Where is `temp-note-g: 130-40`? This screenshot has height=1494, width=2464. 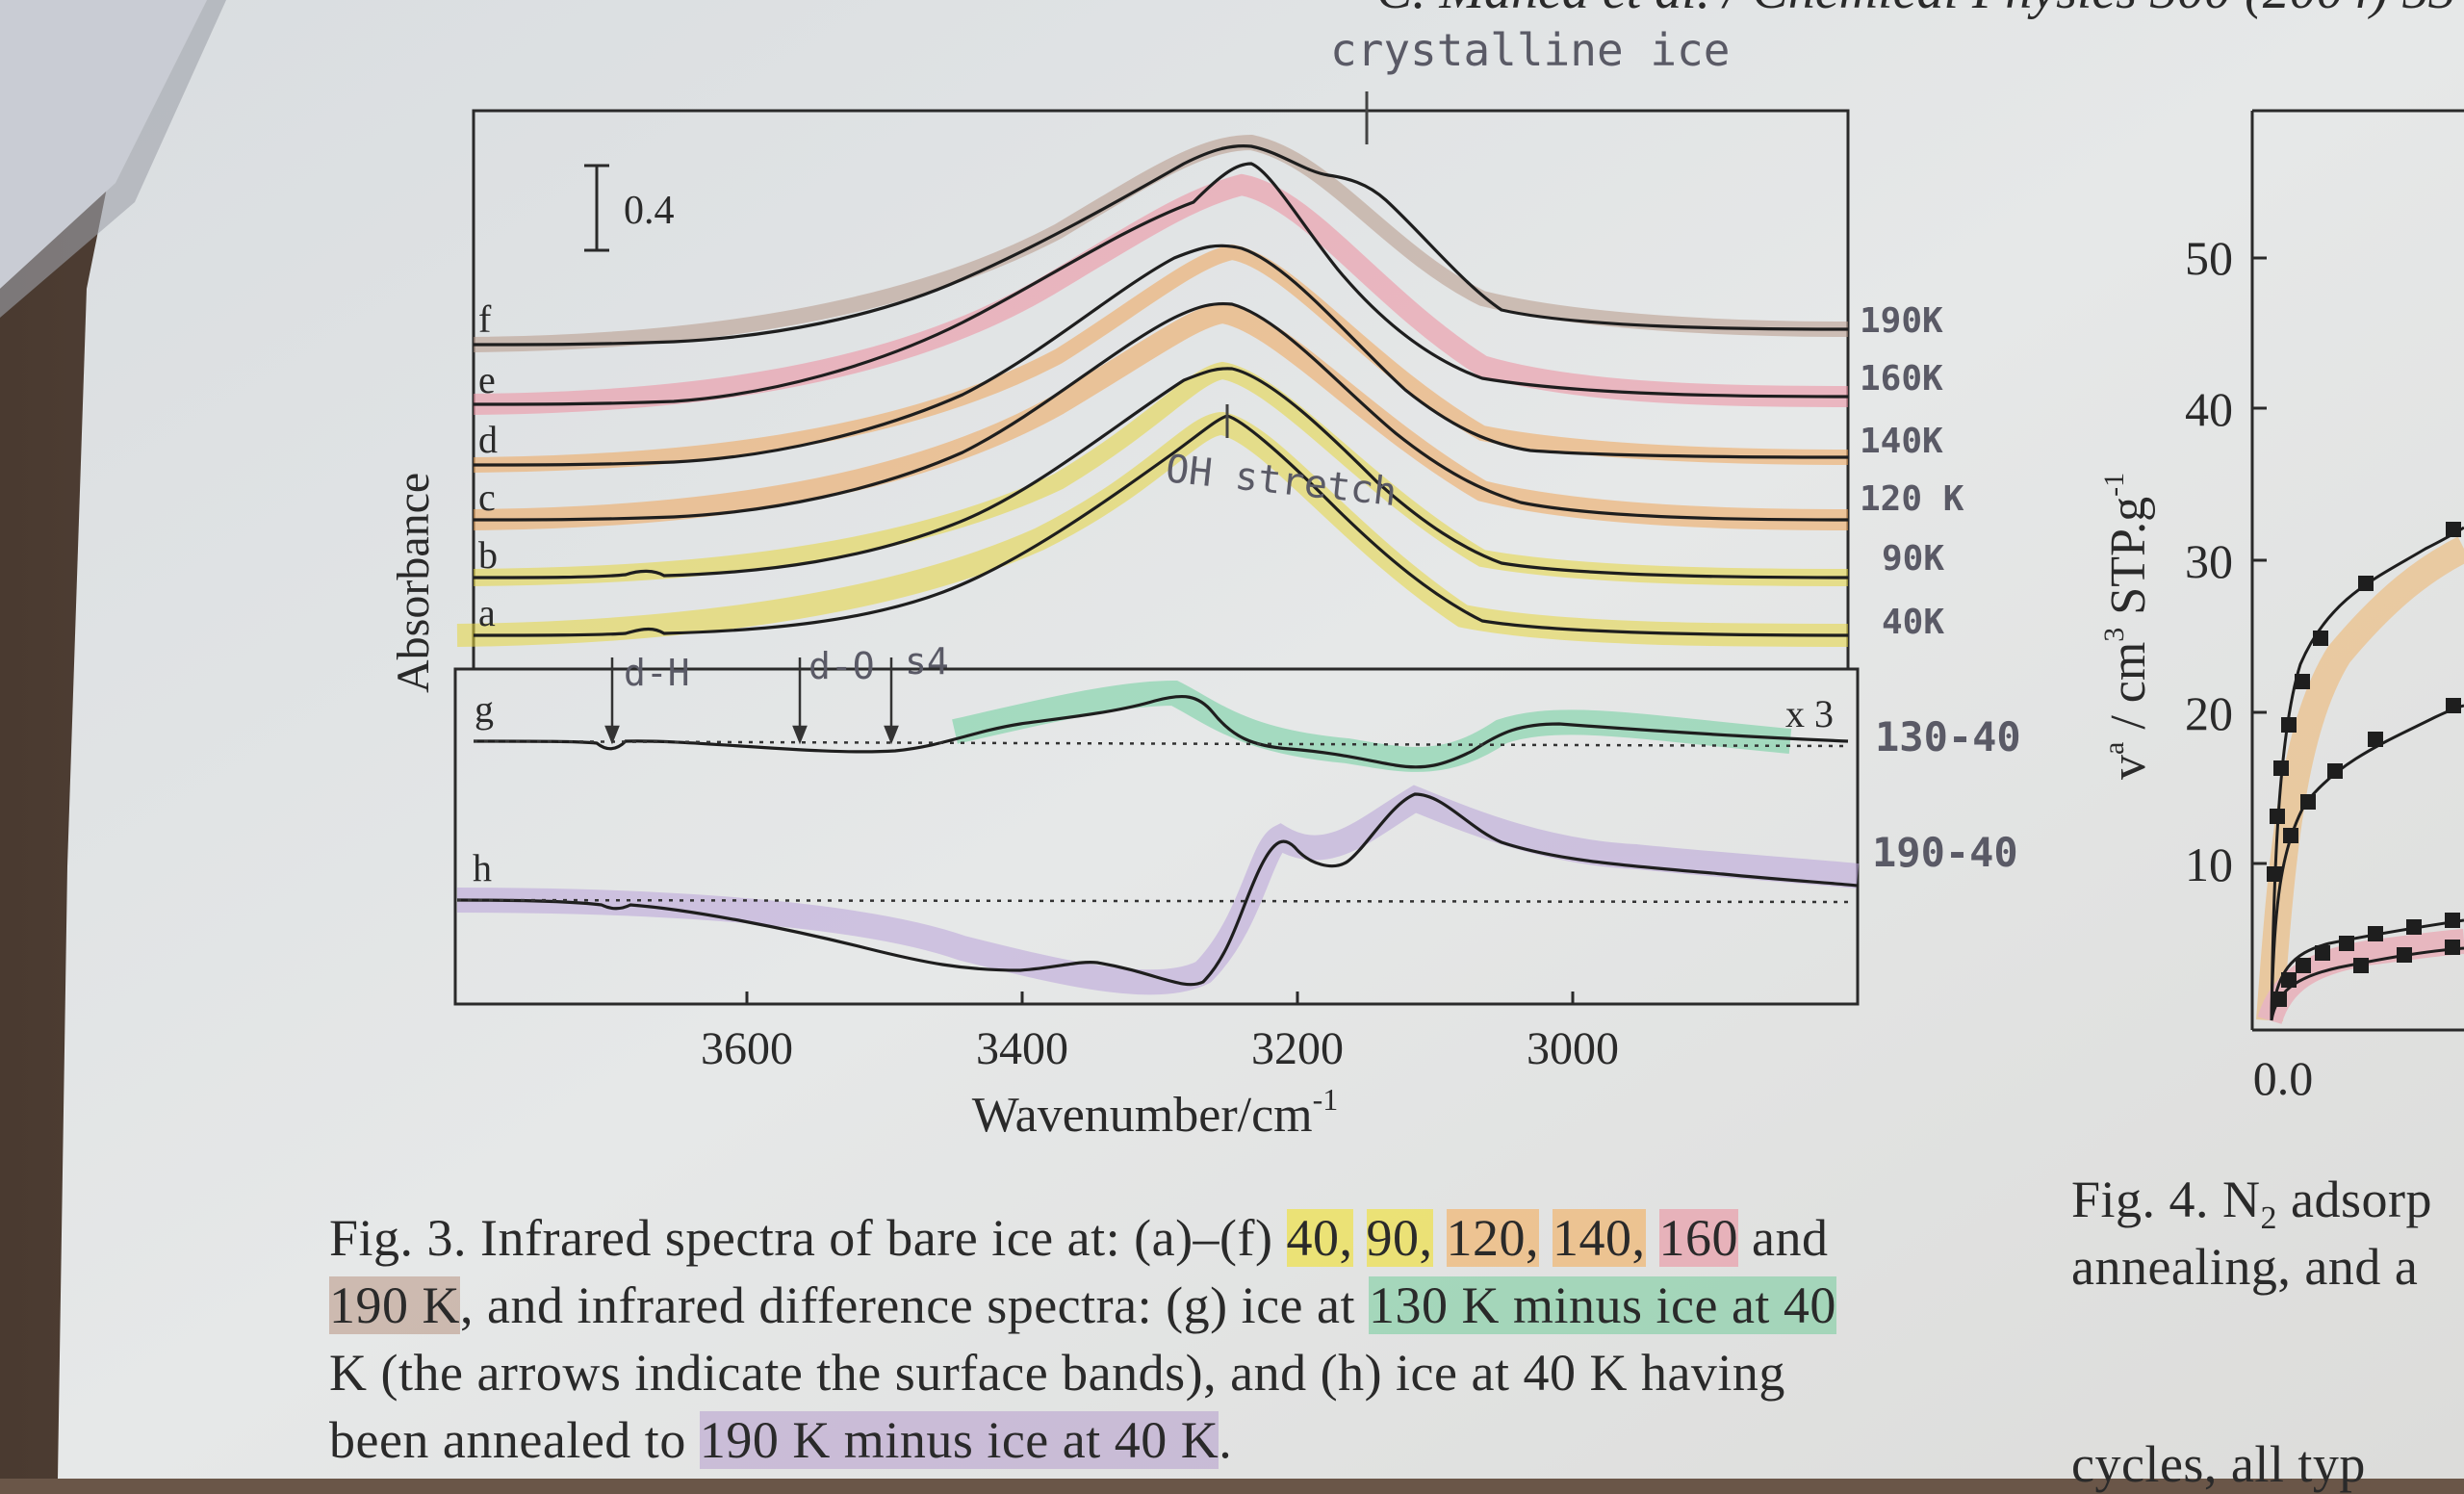
temp-note-g: 130-40 is located at coordinates (1948, 737).